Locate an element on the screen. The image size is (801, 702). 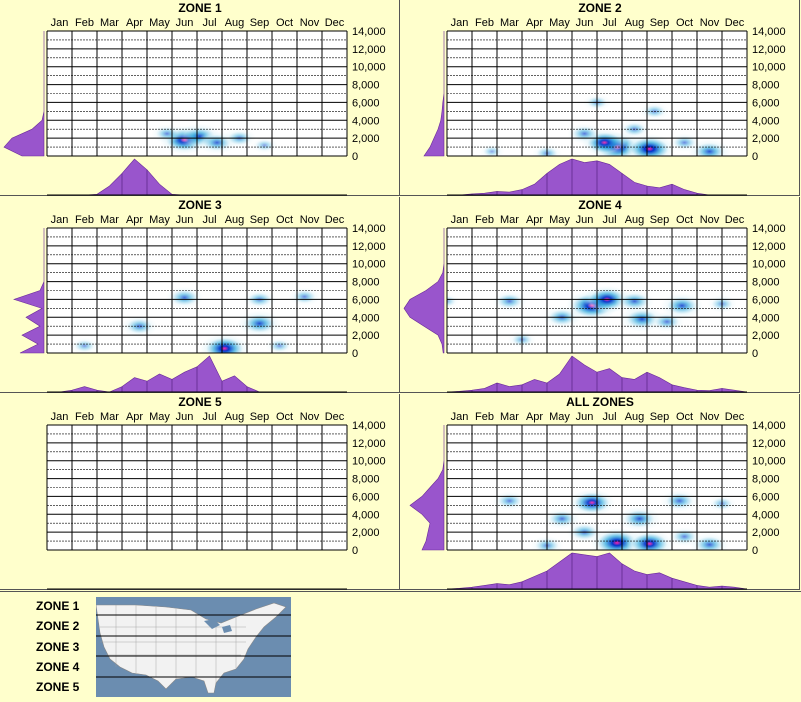
legend-zone1-label: ZONE 1 is located at coordinates (58, 606).